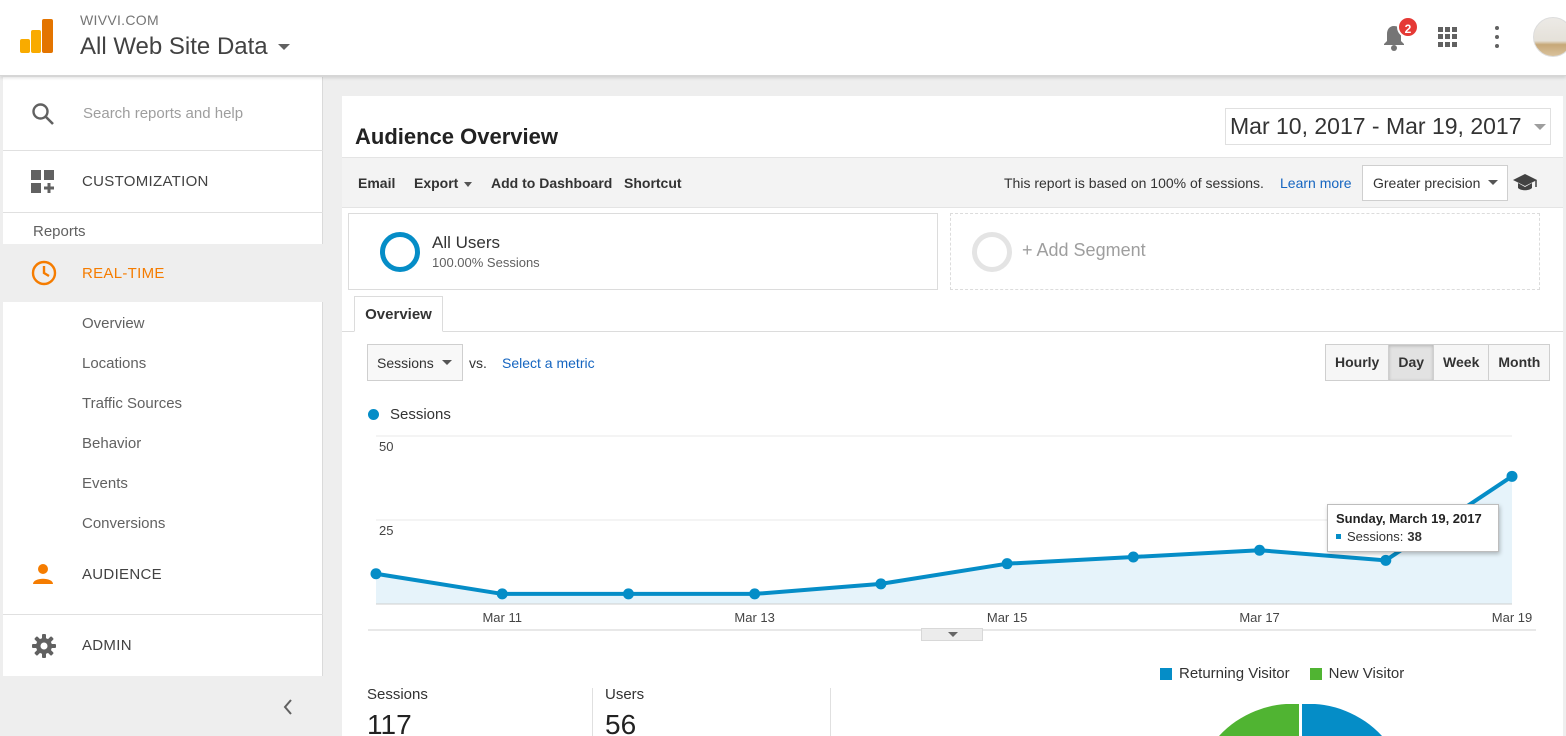 Image resolution: width=1566 pixels, height=736 pixels. What do you see at coordinates (1007, 617) in the screenshot?
I see `x-tick-label: Mar 15` at bounding box center [1007, 617].